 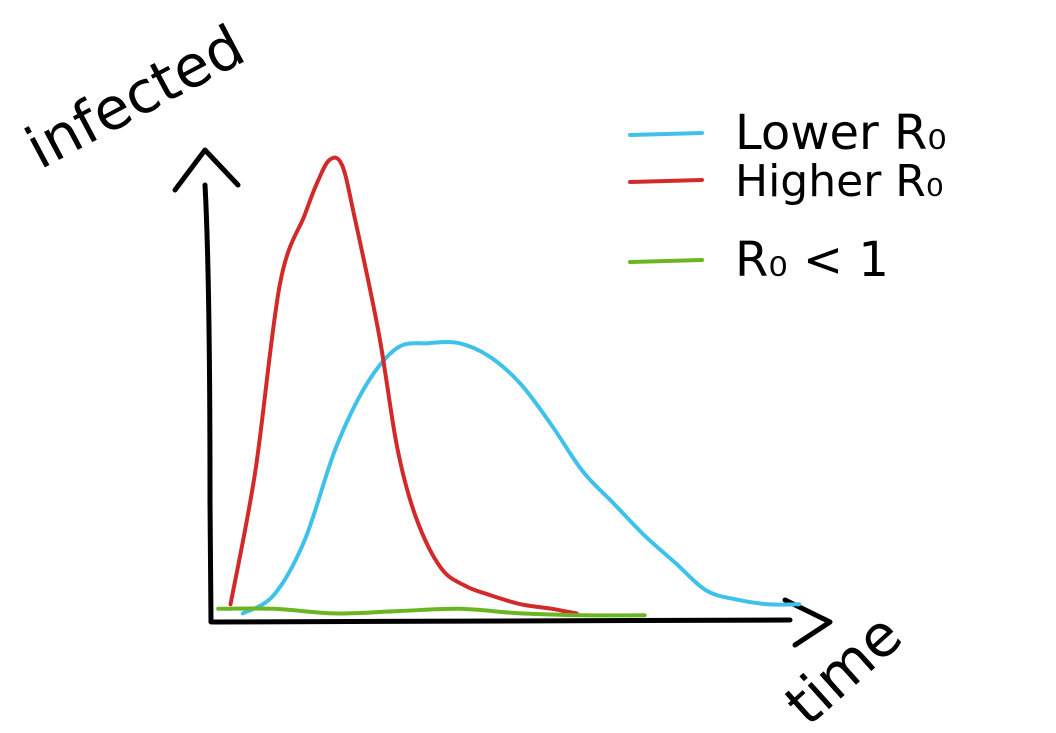 What do you see at coordinates (812, 260) in the screenshot?
I see `legend-label-2: R₀ < 1` at bounding box center [812, 260].